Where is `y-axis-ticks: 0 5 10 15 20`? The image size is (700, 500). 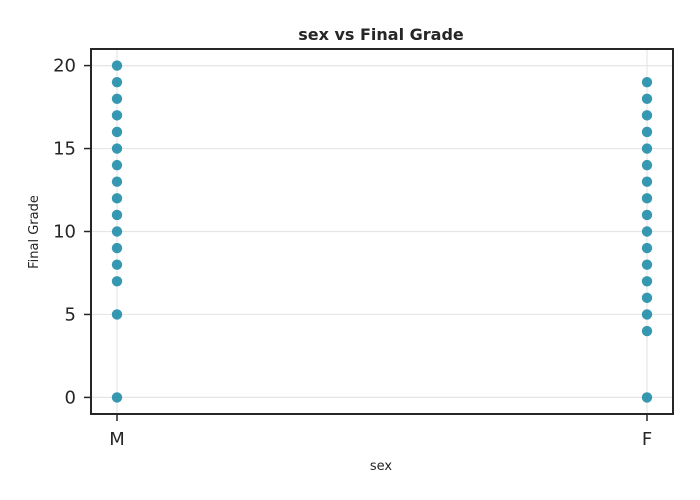 y-axis-ticks: 0 5 10 15 20 is located at coordinates (72, 232).